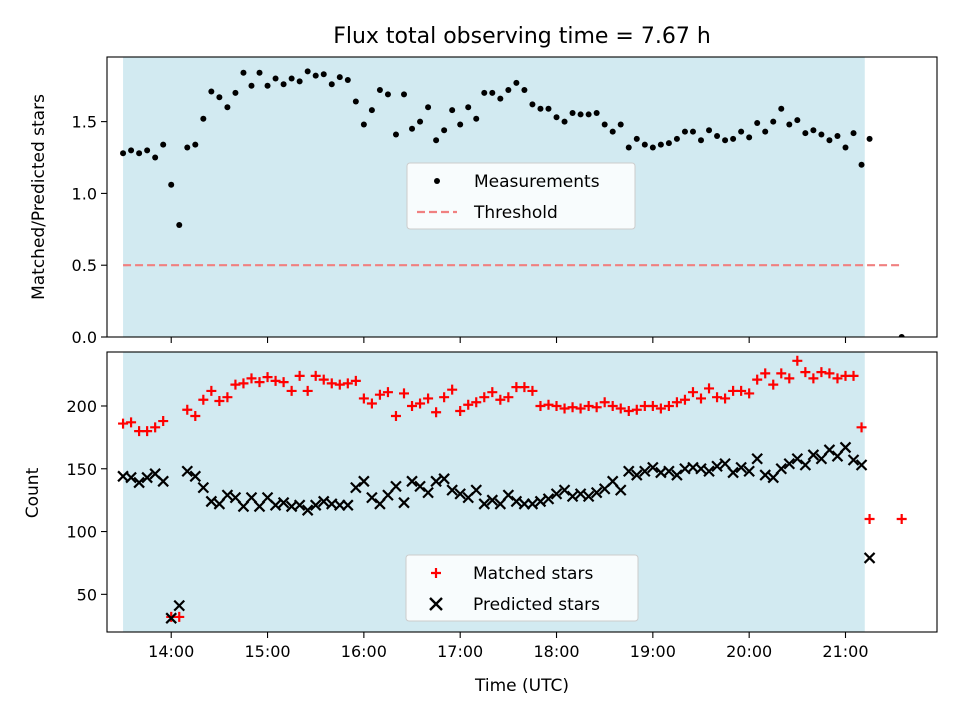  I want to click on x-tick-label: 17:00, so click(460, 651).